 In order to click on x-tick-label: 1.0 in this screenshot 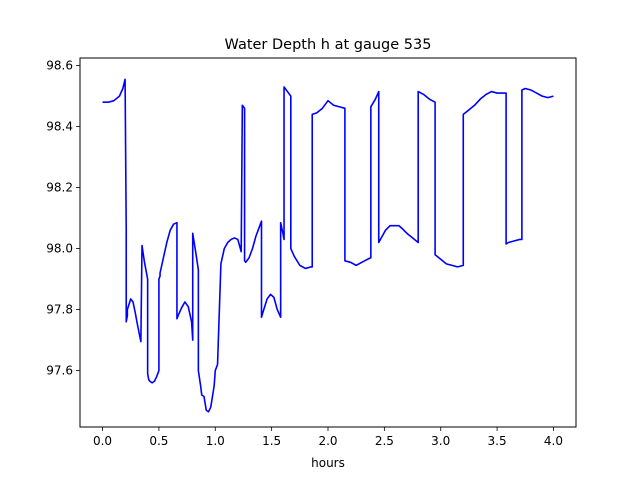, I will do `click(215, 441)`.